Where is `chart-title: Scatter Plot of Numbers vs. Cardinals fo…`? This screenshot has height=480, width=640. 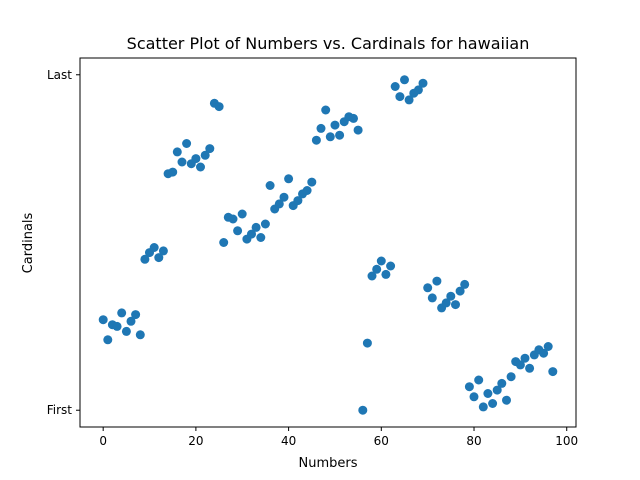 chart-title: Scatter Plot of Numbers vs. Cardinals fo… is located at coordinates (328, 43).